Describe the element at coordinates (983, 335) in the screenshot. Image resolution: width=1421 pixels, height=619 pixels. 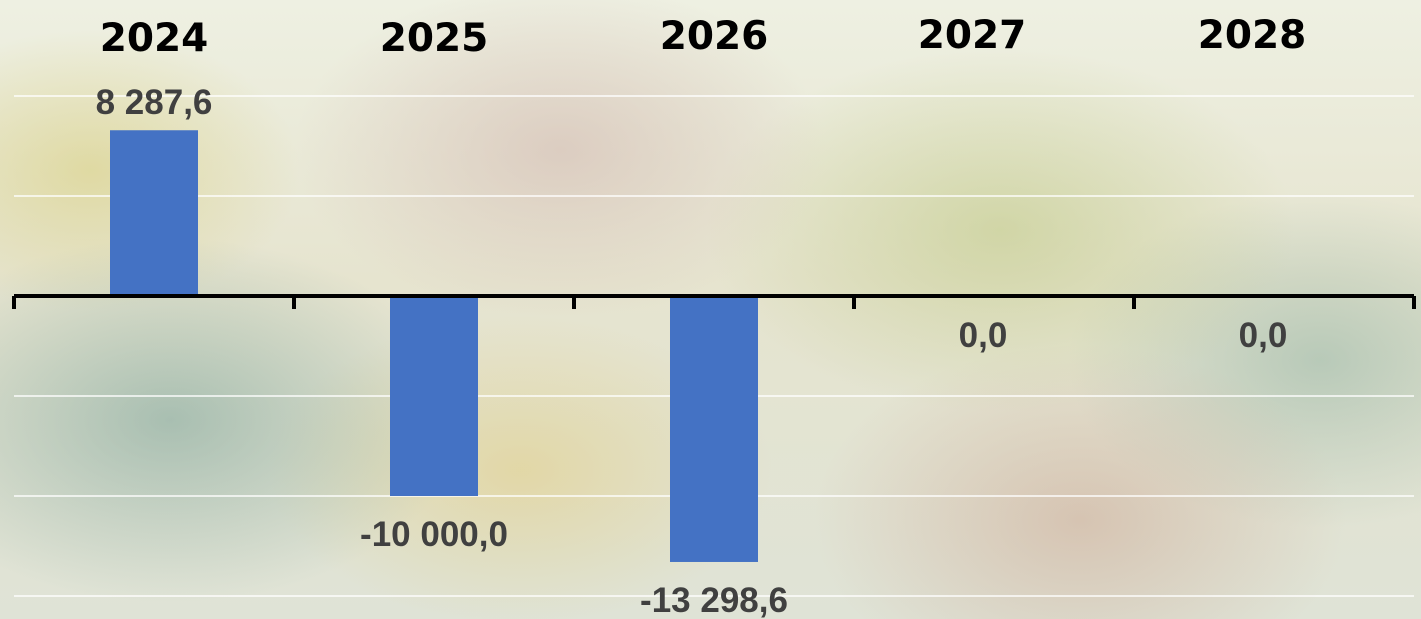
I see `data-label-2027: 0,0` at that location.